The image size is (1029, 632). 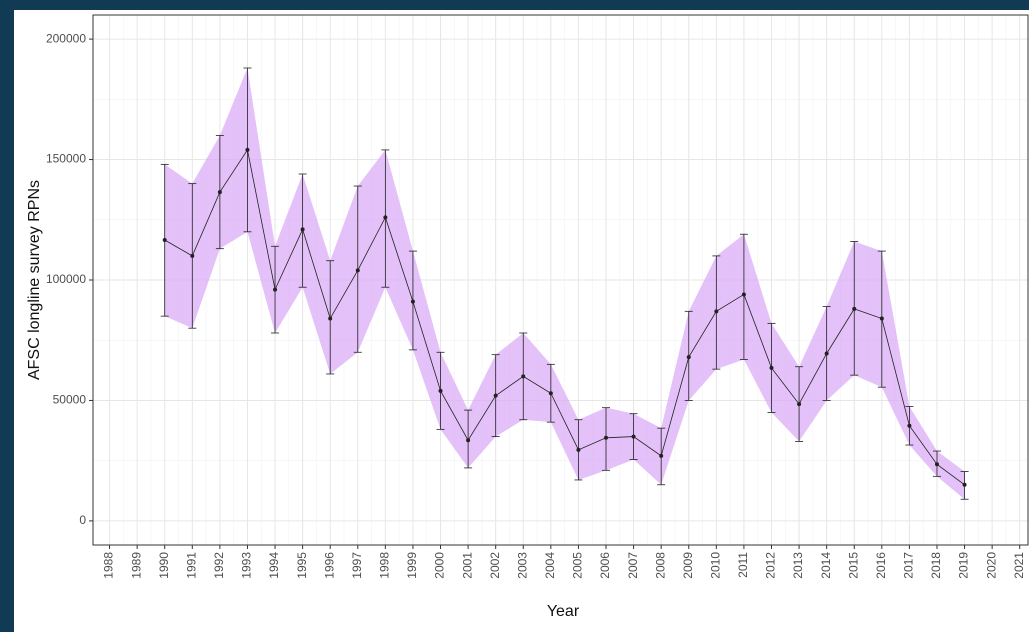 What do you see at coordinates (853, 565) in the screenshot?
I see `x-tick-label: 2015` at bounding box center [853, 565].